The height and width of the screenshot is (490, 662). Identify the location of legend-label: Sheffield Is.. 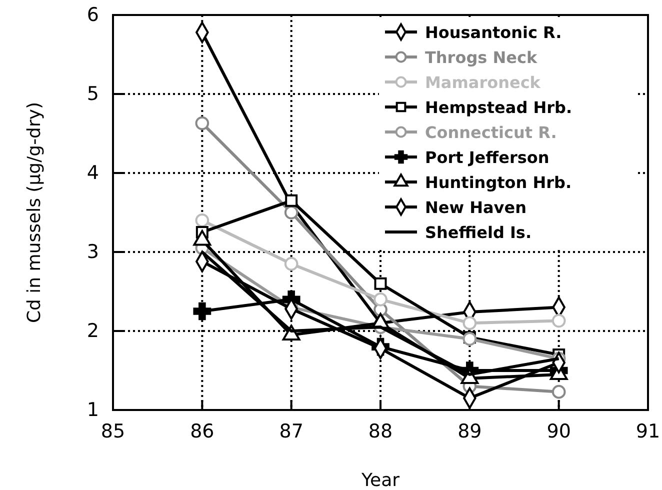
(478, 232).